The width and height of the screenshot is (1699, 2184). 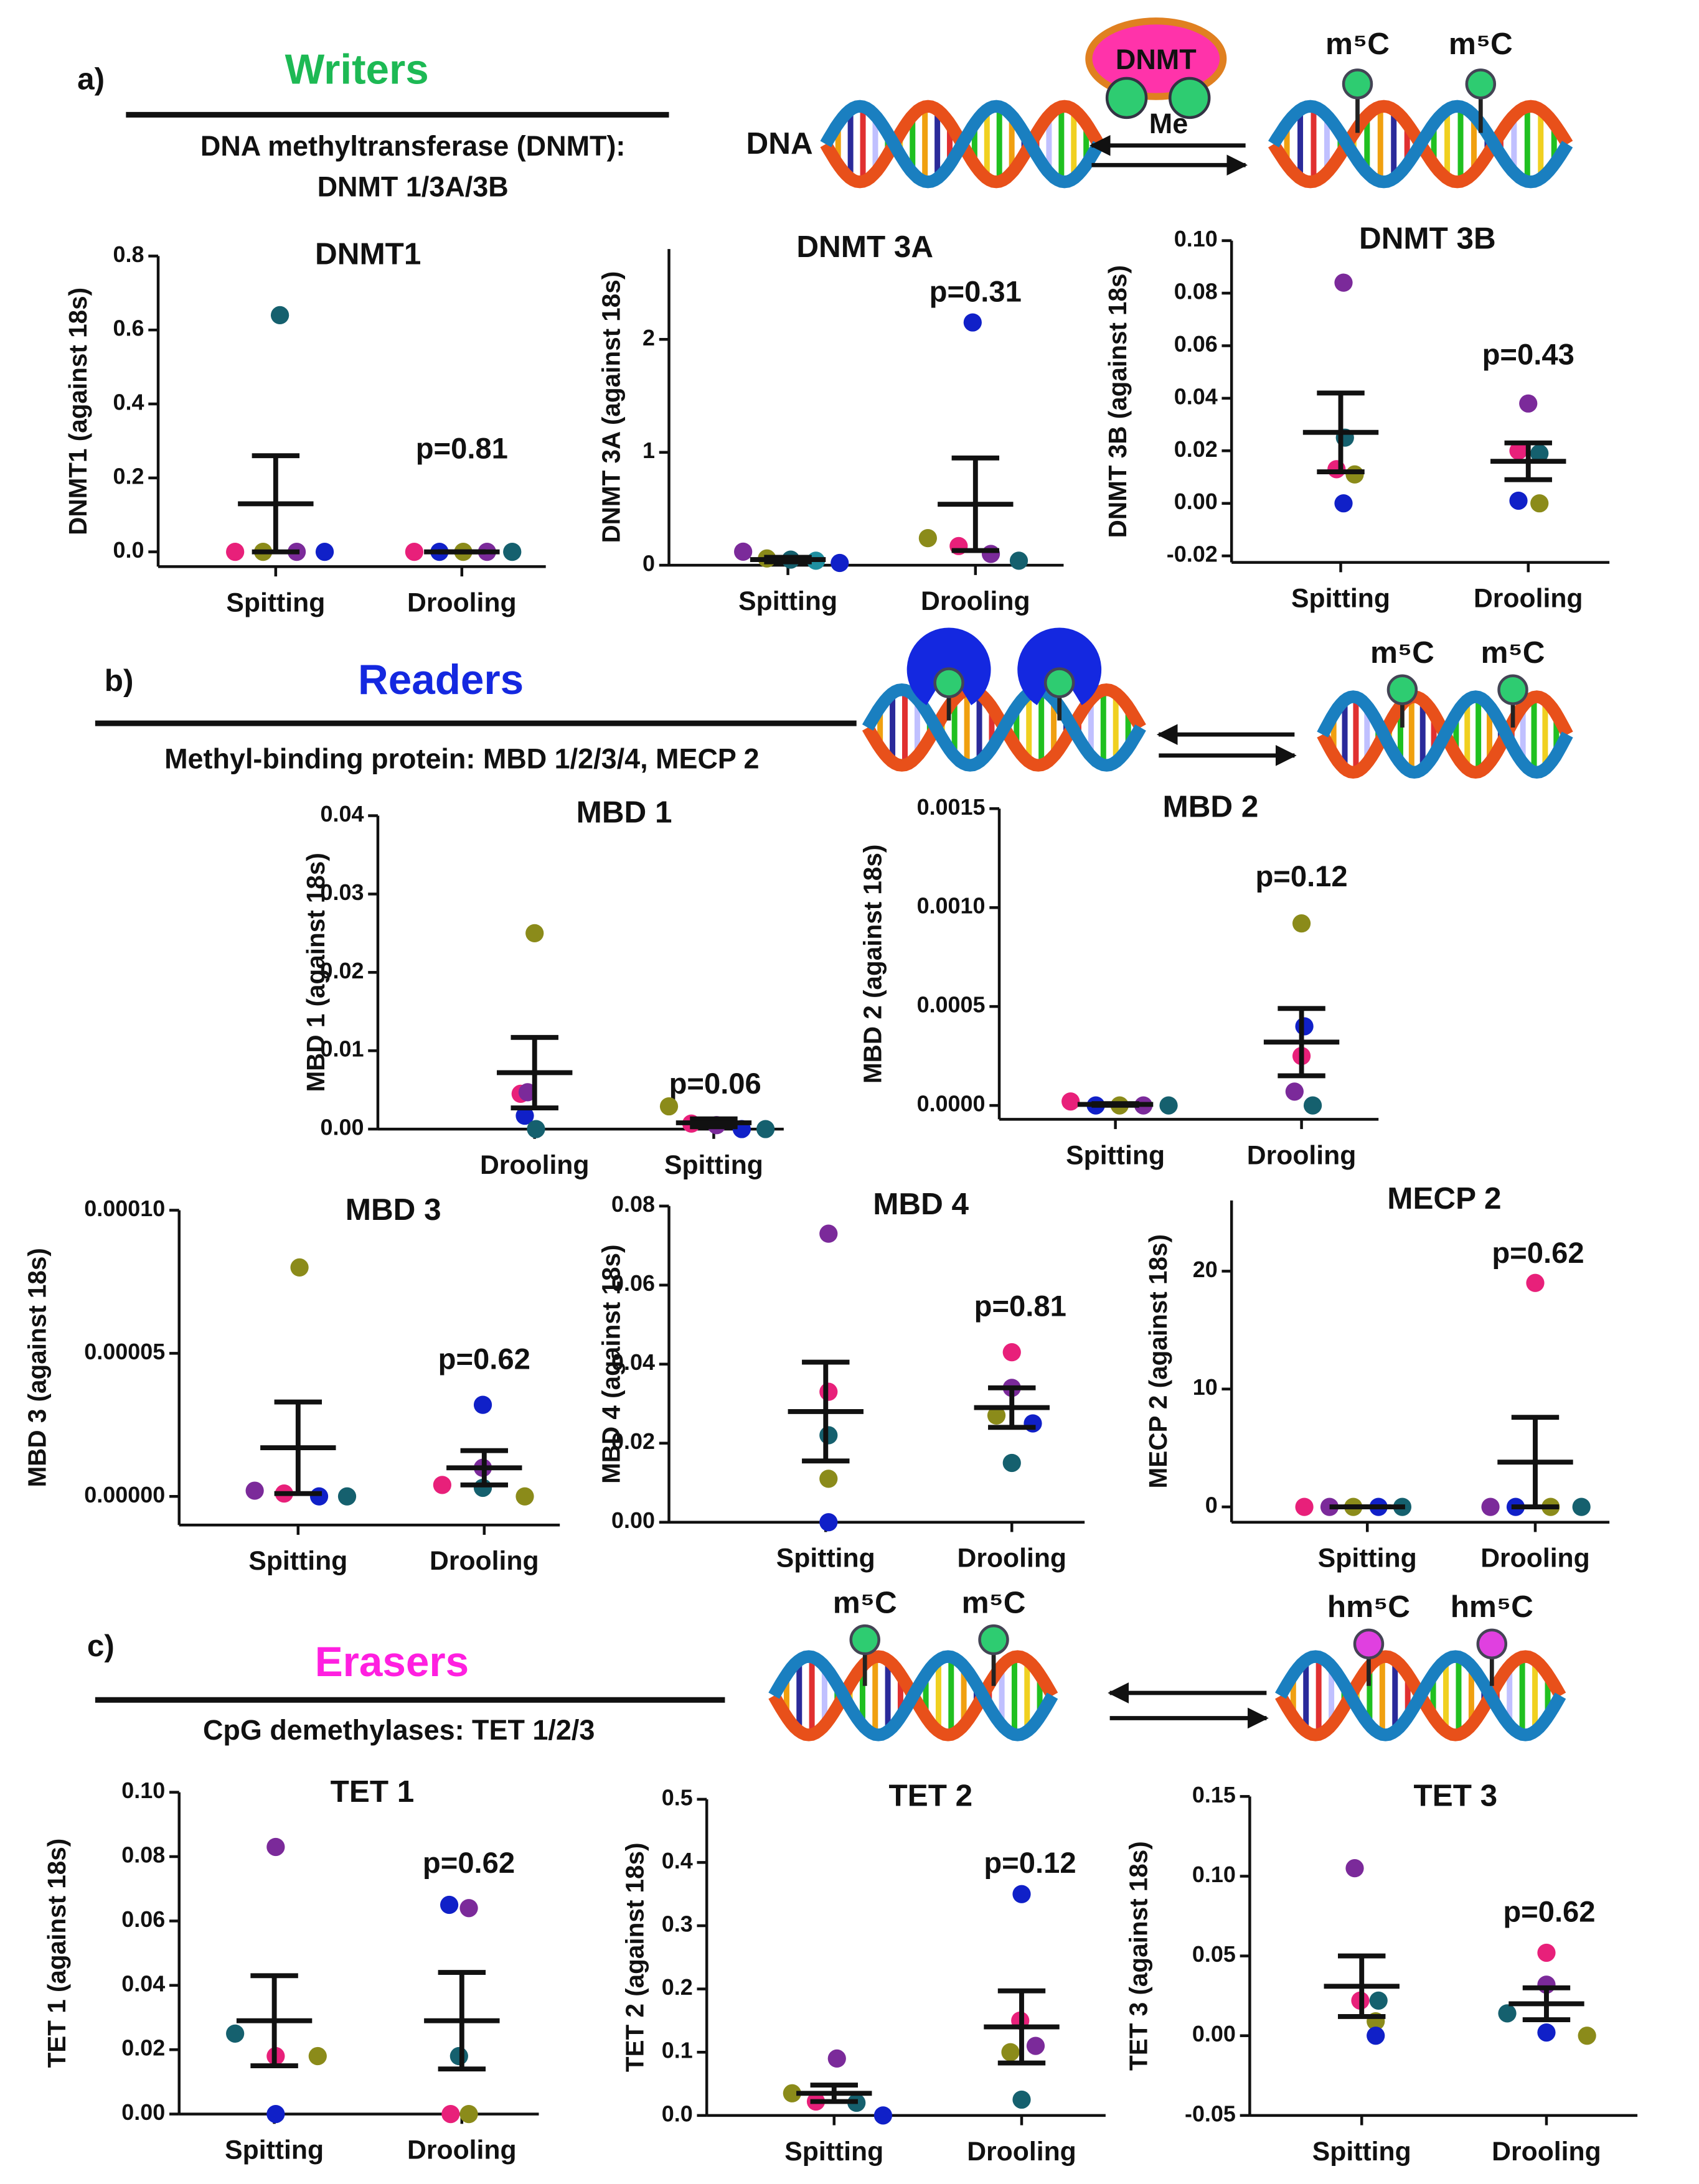 I want to click on section-title: Erasers, so click(x=392, y=1662).